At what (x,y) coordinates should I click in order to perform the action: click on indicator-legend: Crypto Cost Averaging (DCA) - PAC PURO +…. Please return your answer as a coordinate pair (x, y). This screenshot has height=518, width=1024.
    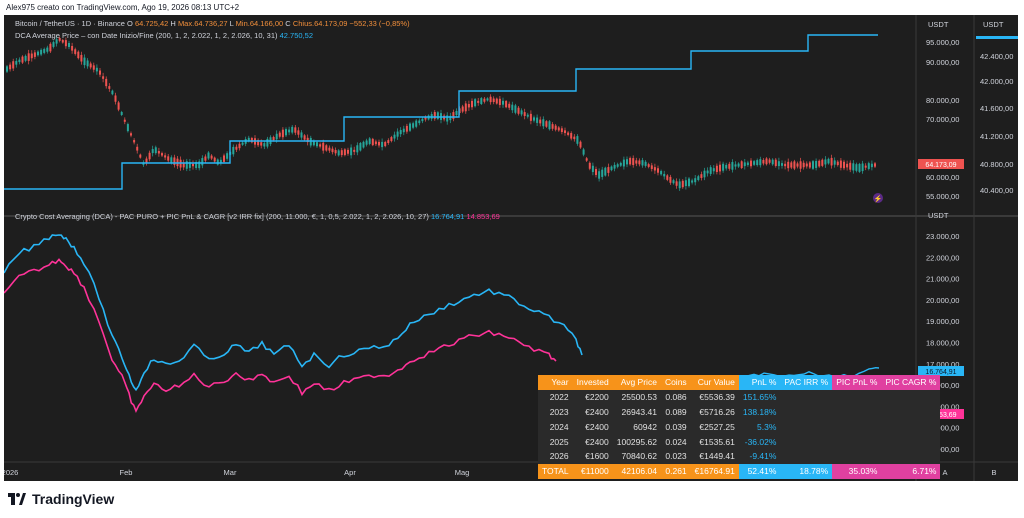
    Looking at the image, I should click on (257, 216).